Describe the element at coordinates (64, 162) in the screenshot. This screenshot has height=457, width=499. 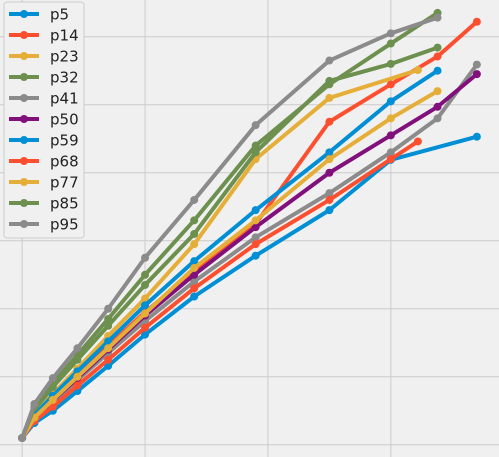
I see `legend-label: p68` at that location.